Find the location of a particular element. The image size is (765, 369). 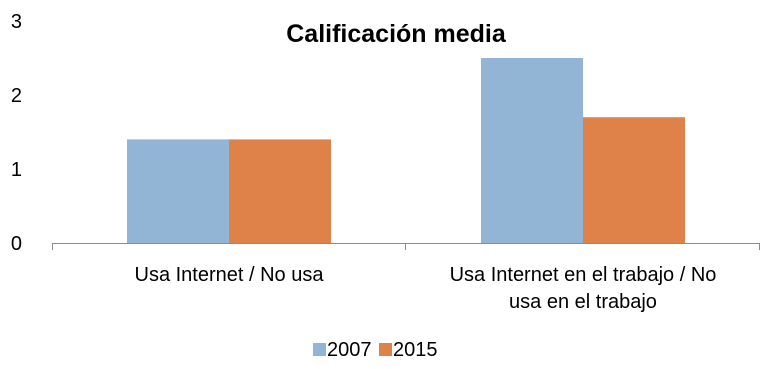

x-category-label: usa en el trabajo is located at coordinates (583, 302).